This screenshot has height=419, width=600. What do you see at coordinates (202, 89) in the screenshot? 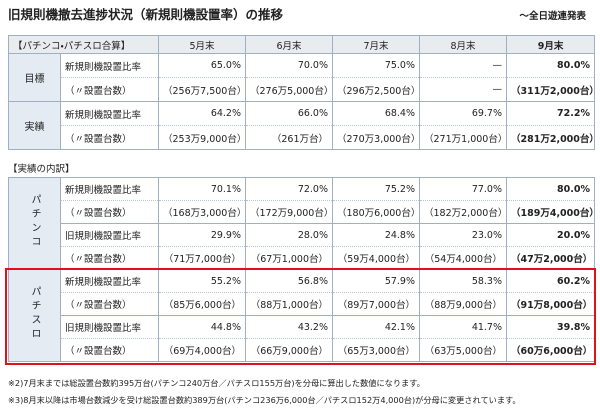
I see `cell-value: （256万7,500台）` at bounding box center [202, 89].